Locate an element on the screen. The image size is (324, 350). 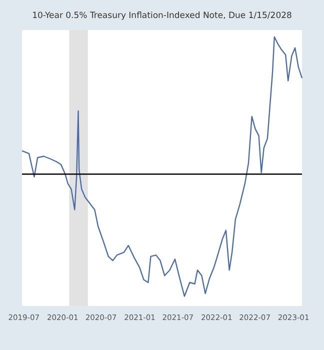
chart-title: 10-Year 0.5% Treasury Inflation-Indexed Note, Due 1/15/2028 is located at coordinates (162, 16).